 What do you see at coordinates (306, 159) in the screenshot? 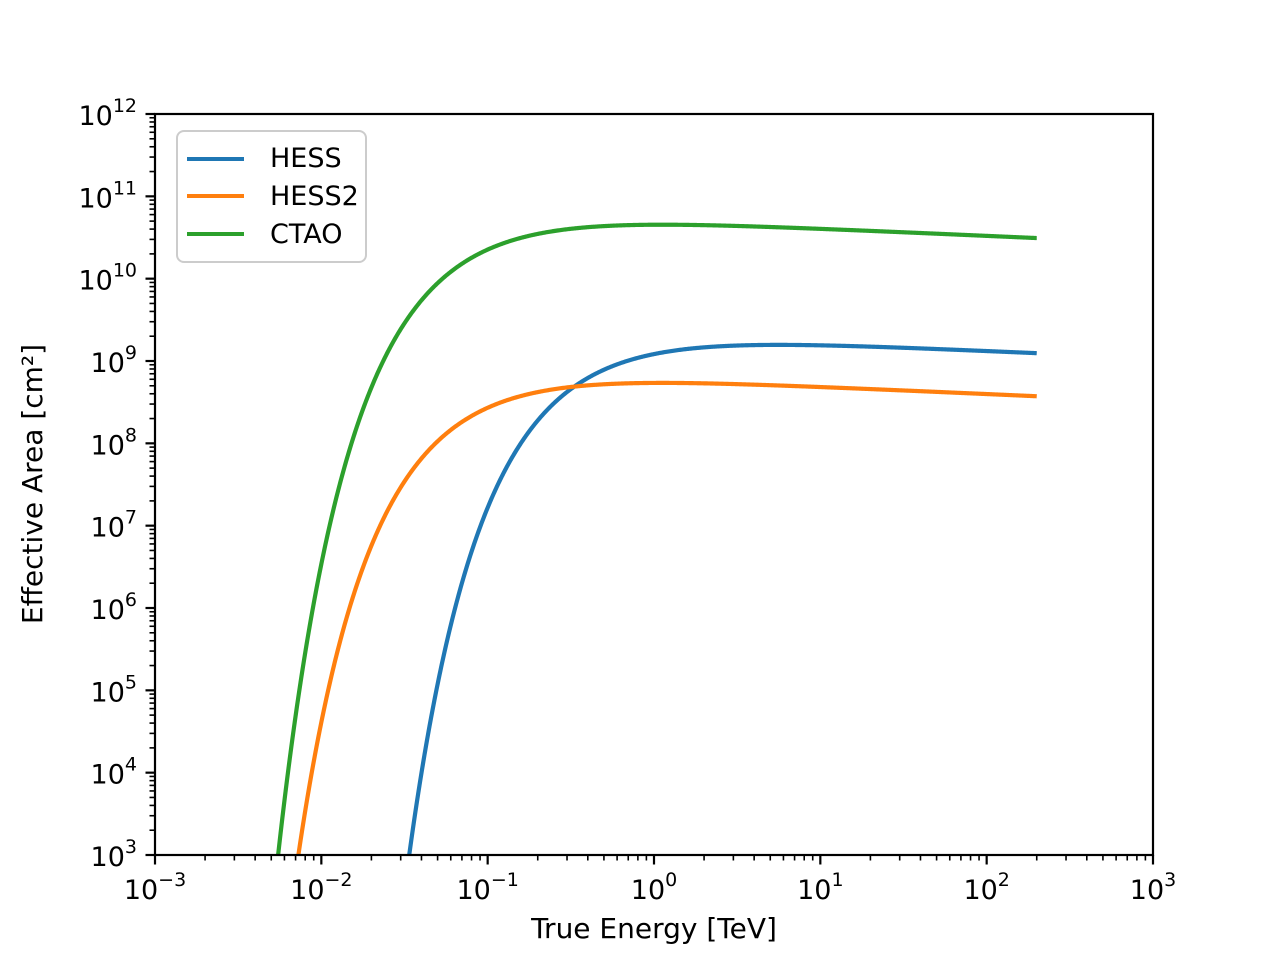
I see `legend-label: HESS` at bounding box center [306, 159].